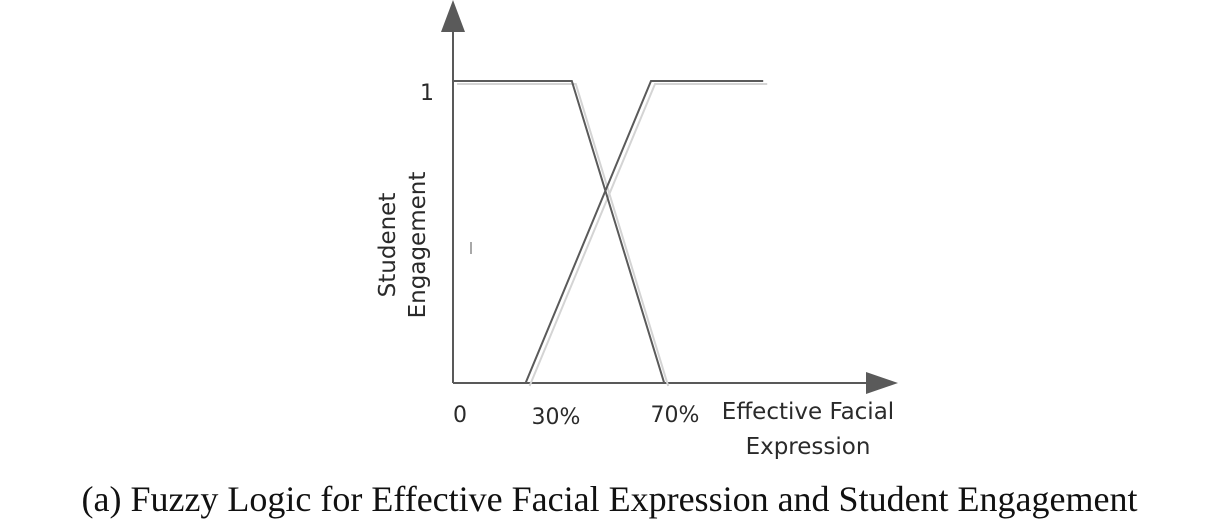 The image size is (1219, 524). What do you see at coordinates (556, 417) in the screenshot?
I see `x-tick-label: 30%` at bounding box center [556, 417].